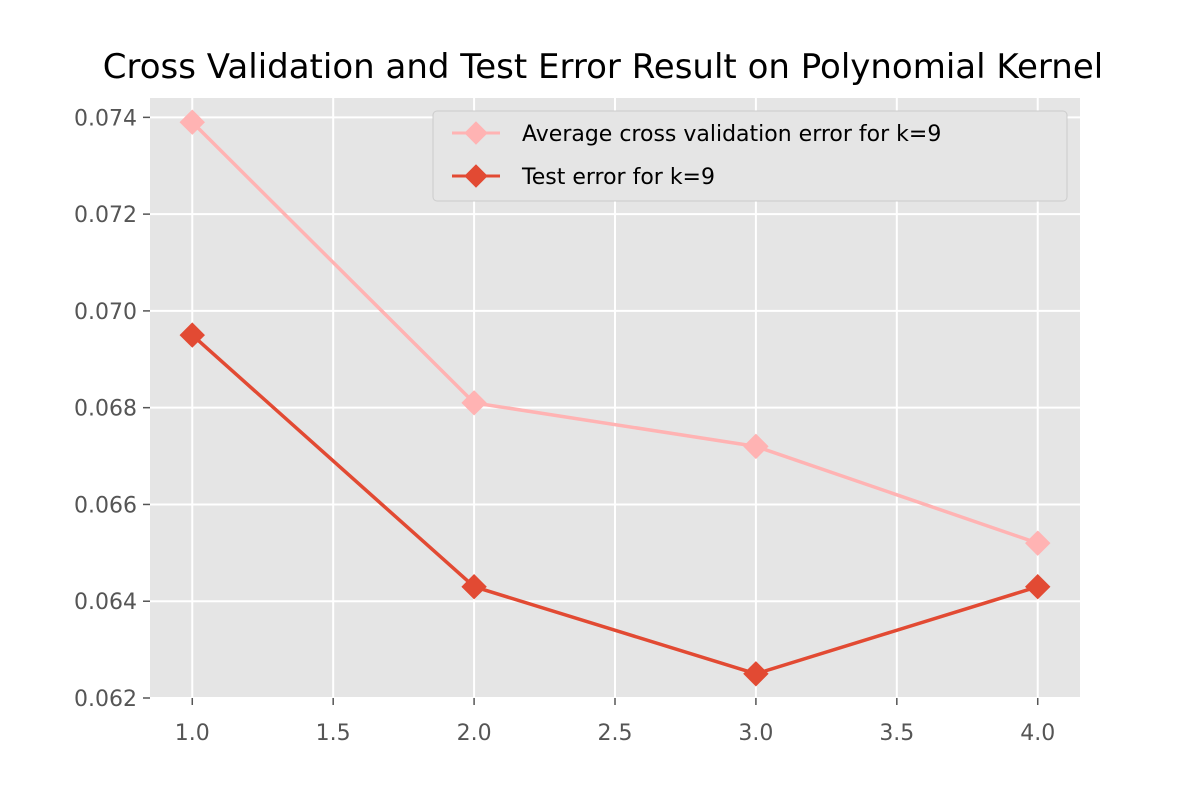 The width and height of the screenshot is (1200, 800). I want to click on legend-label-cv: Average cross validation error for k=9, so click(731, 134).